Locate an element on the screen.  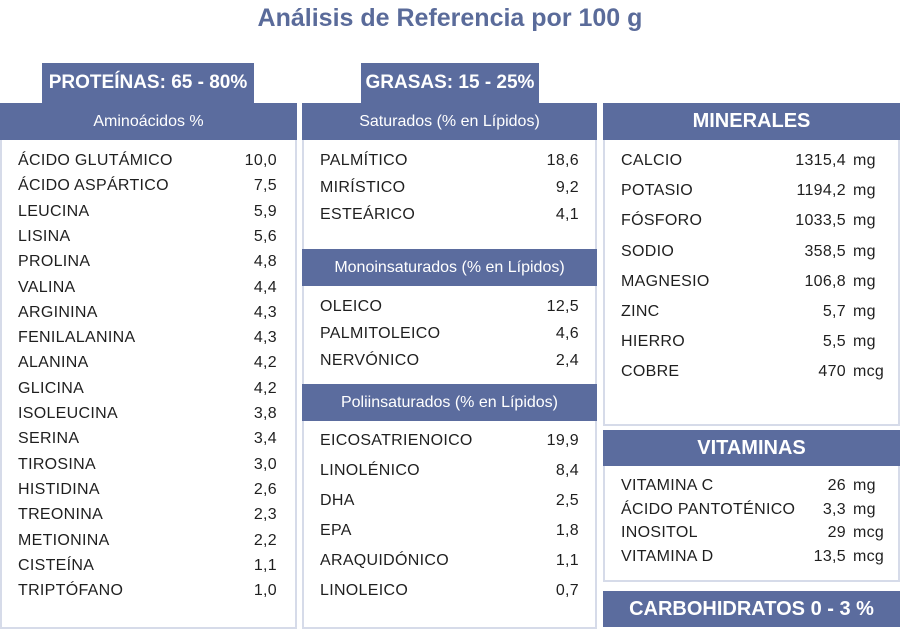
vitamin-row: VITAMINA C 26 mg is located at coordinates (751, 487).